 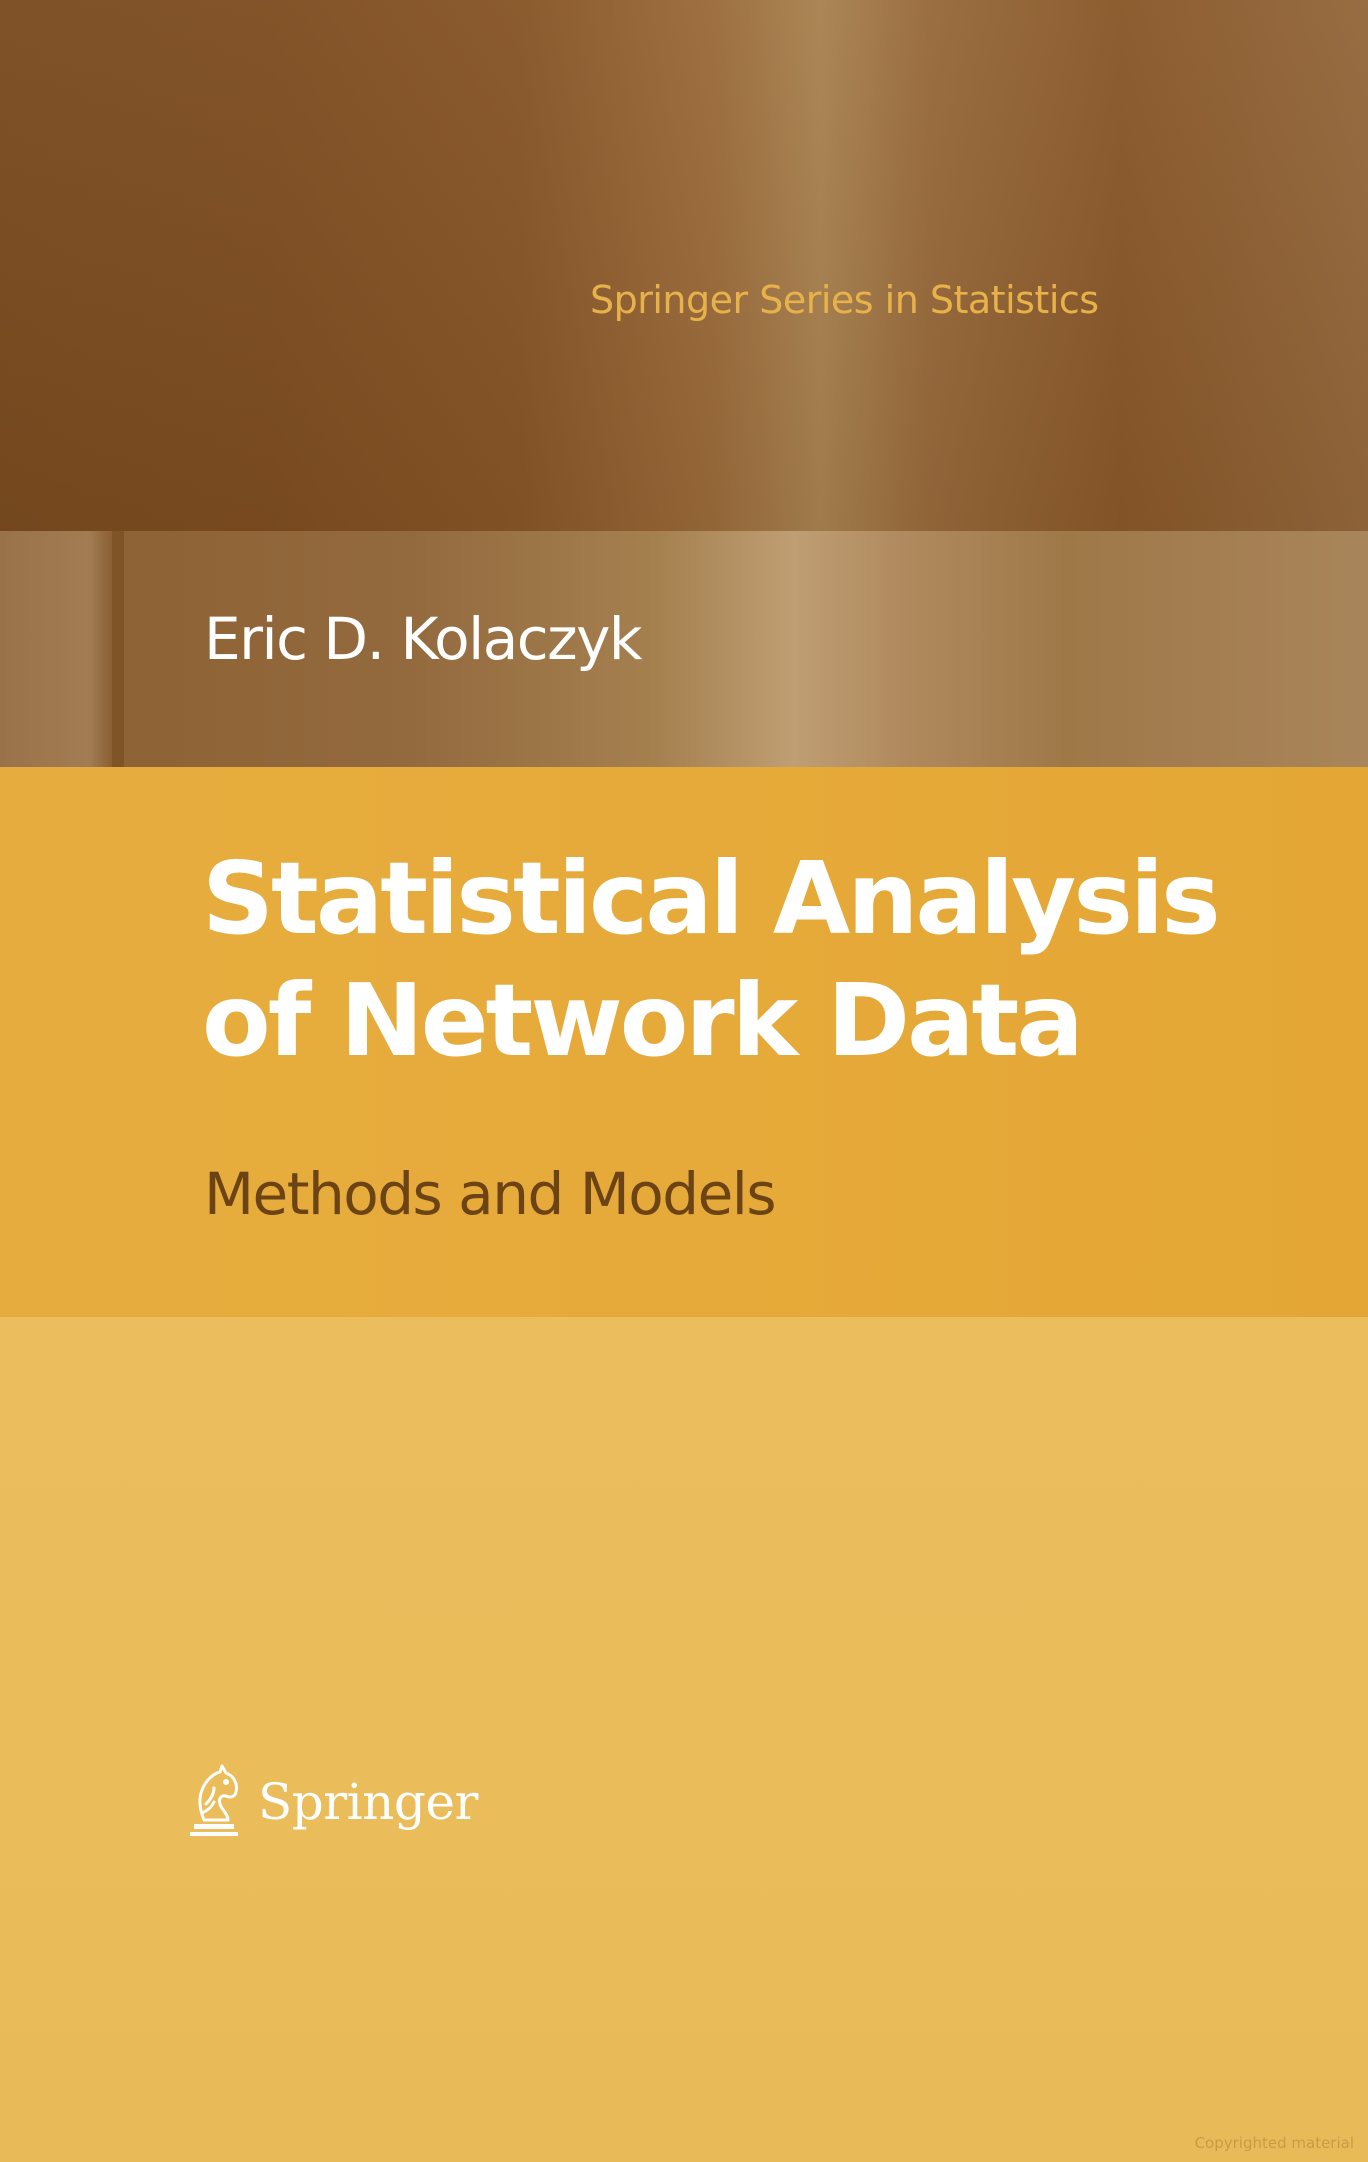 What do you see at coordinates (368, 1802) in the screenshot?
I see `publisher-name: Springer` at bounding box center [368, 1802].